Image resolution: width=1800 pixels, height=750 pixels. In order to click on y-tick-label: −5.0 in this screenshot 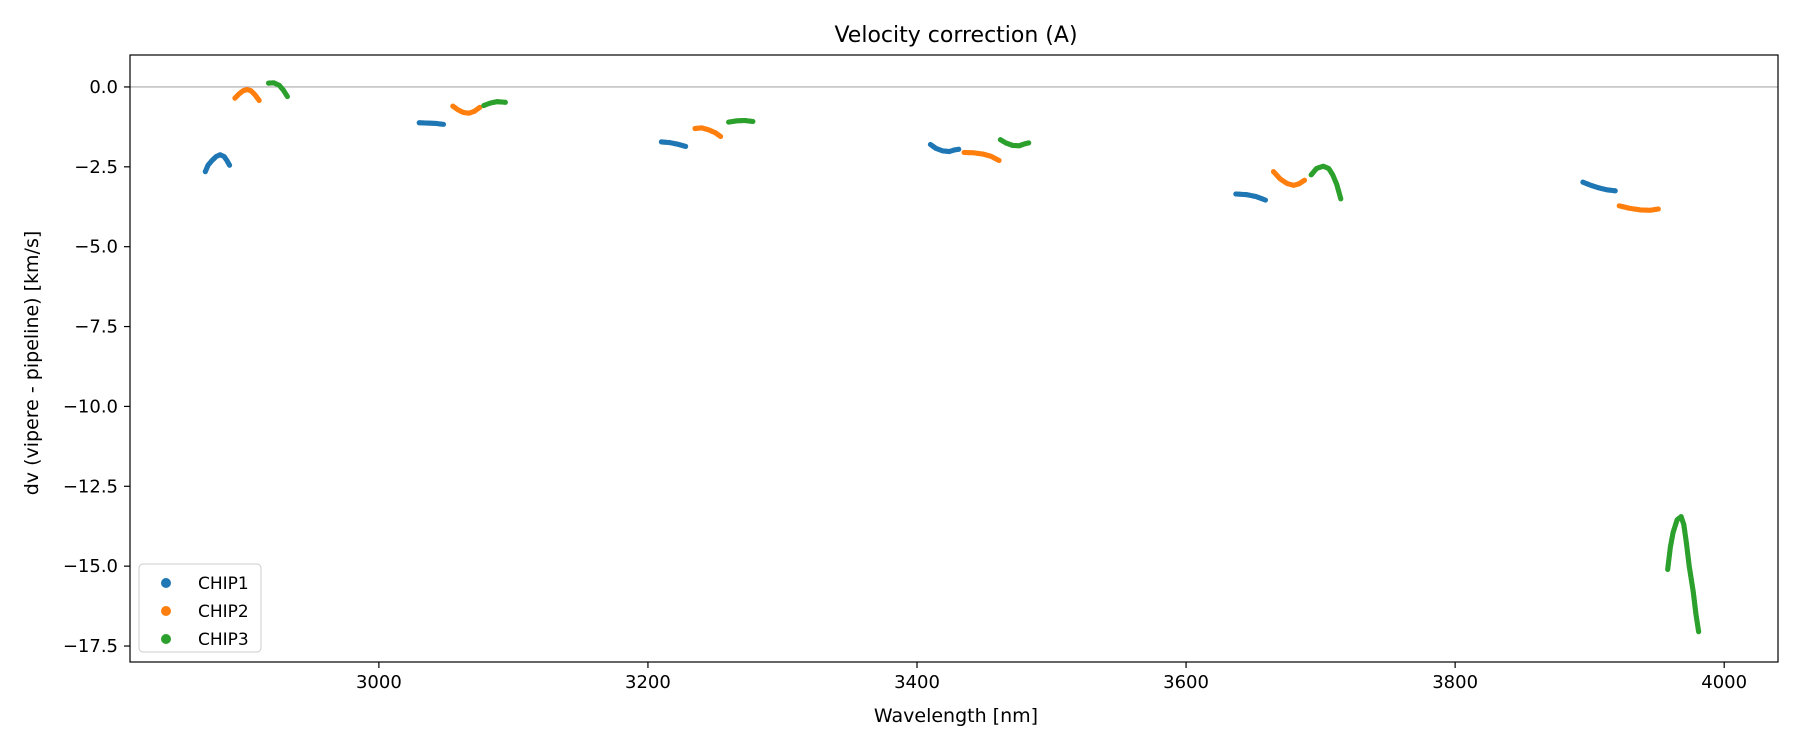, I will do `click(96, 247)`.